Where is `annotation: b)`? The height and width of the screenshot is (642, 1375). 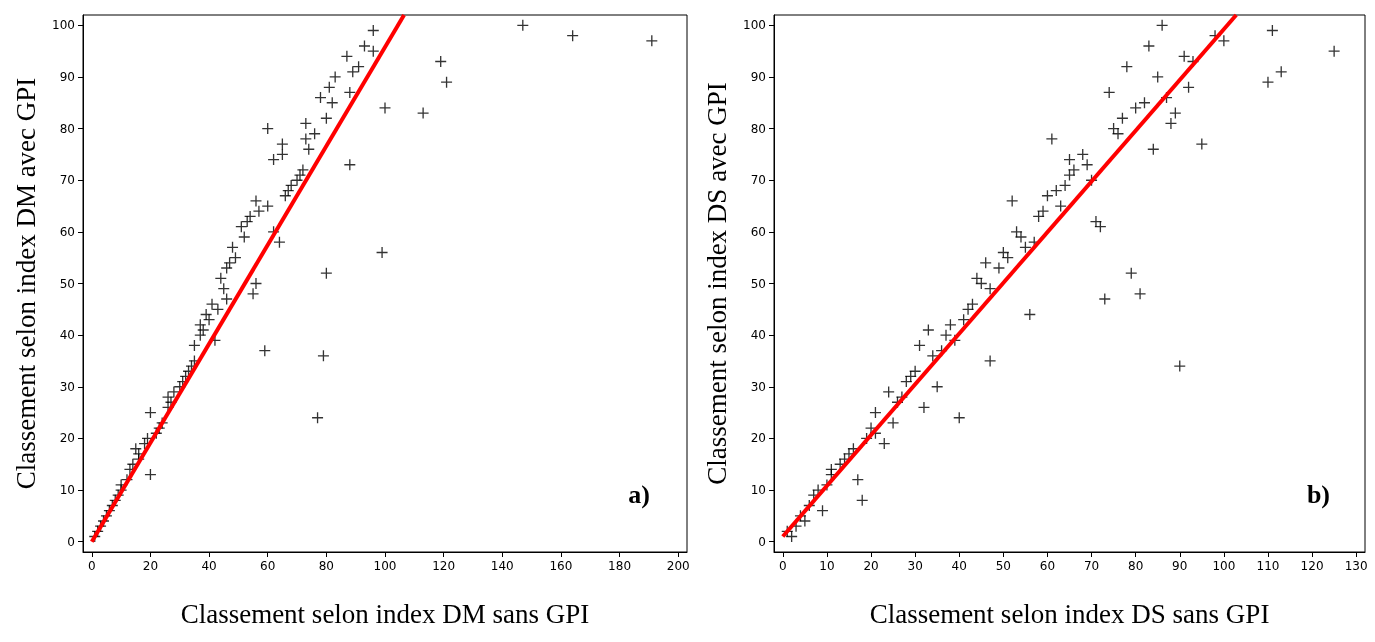
annotation: b) is located at coordinates (1318, 494).